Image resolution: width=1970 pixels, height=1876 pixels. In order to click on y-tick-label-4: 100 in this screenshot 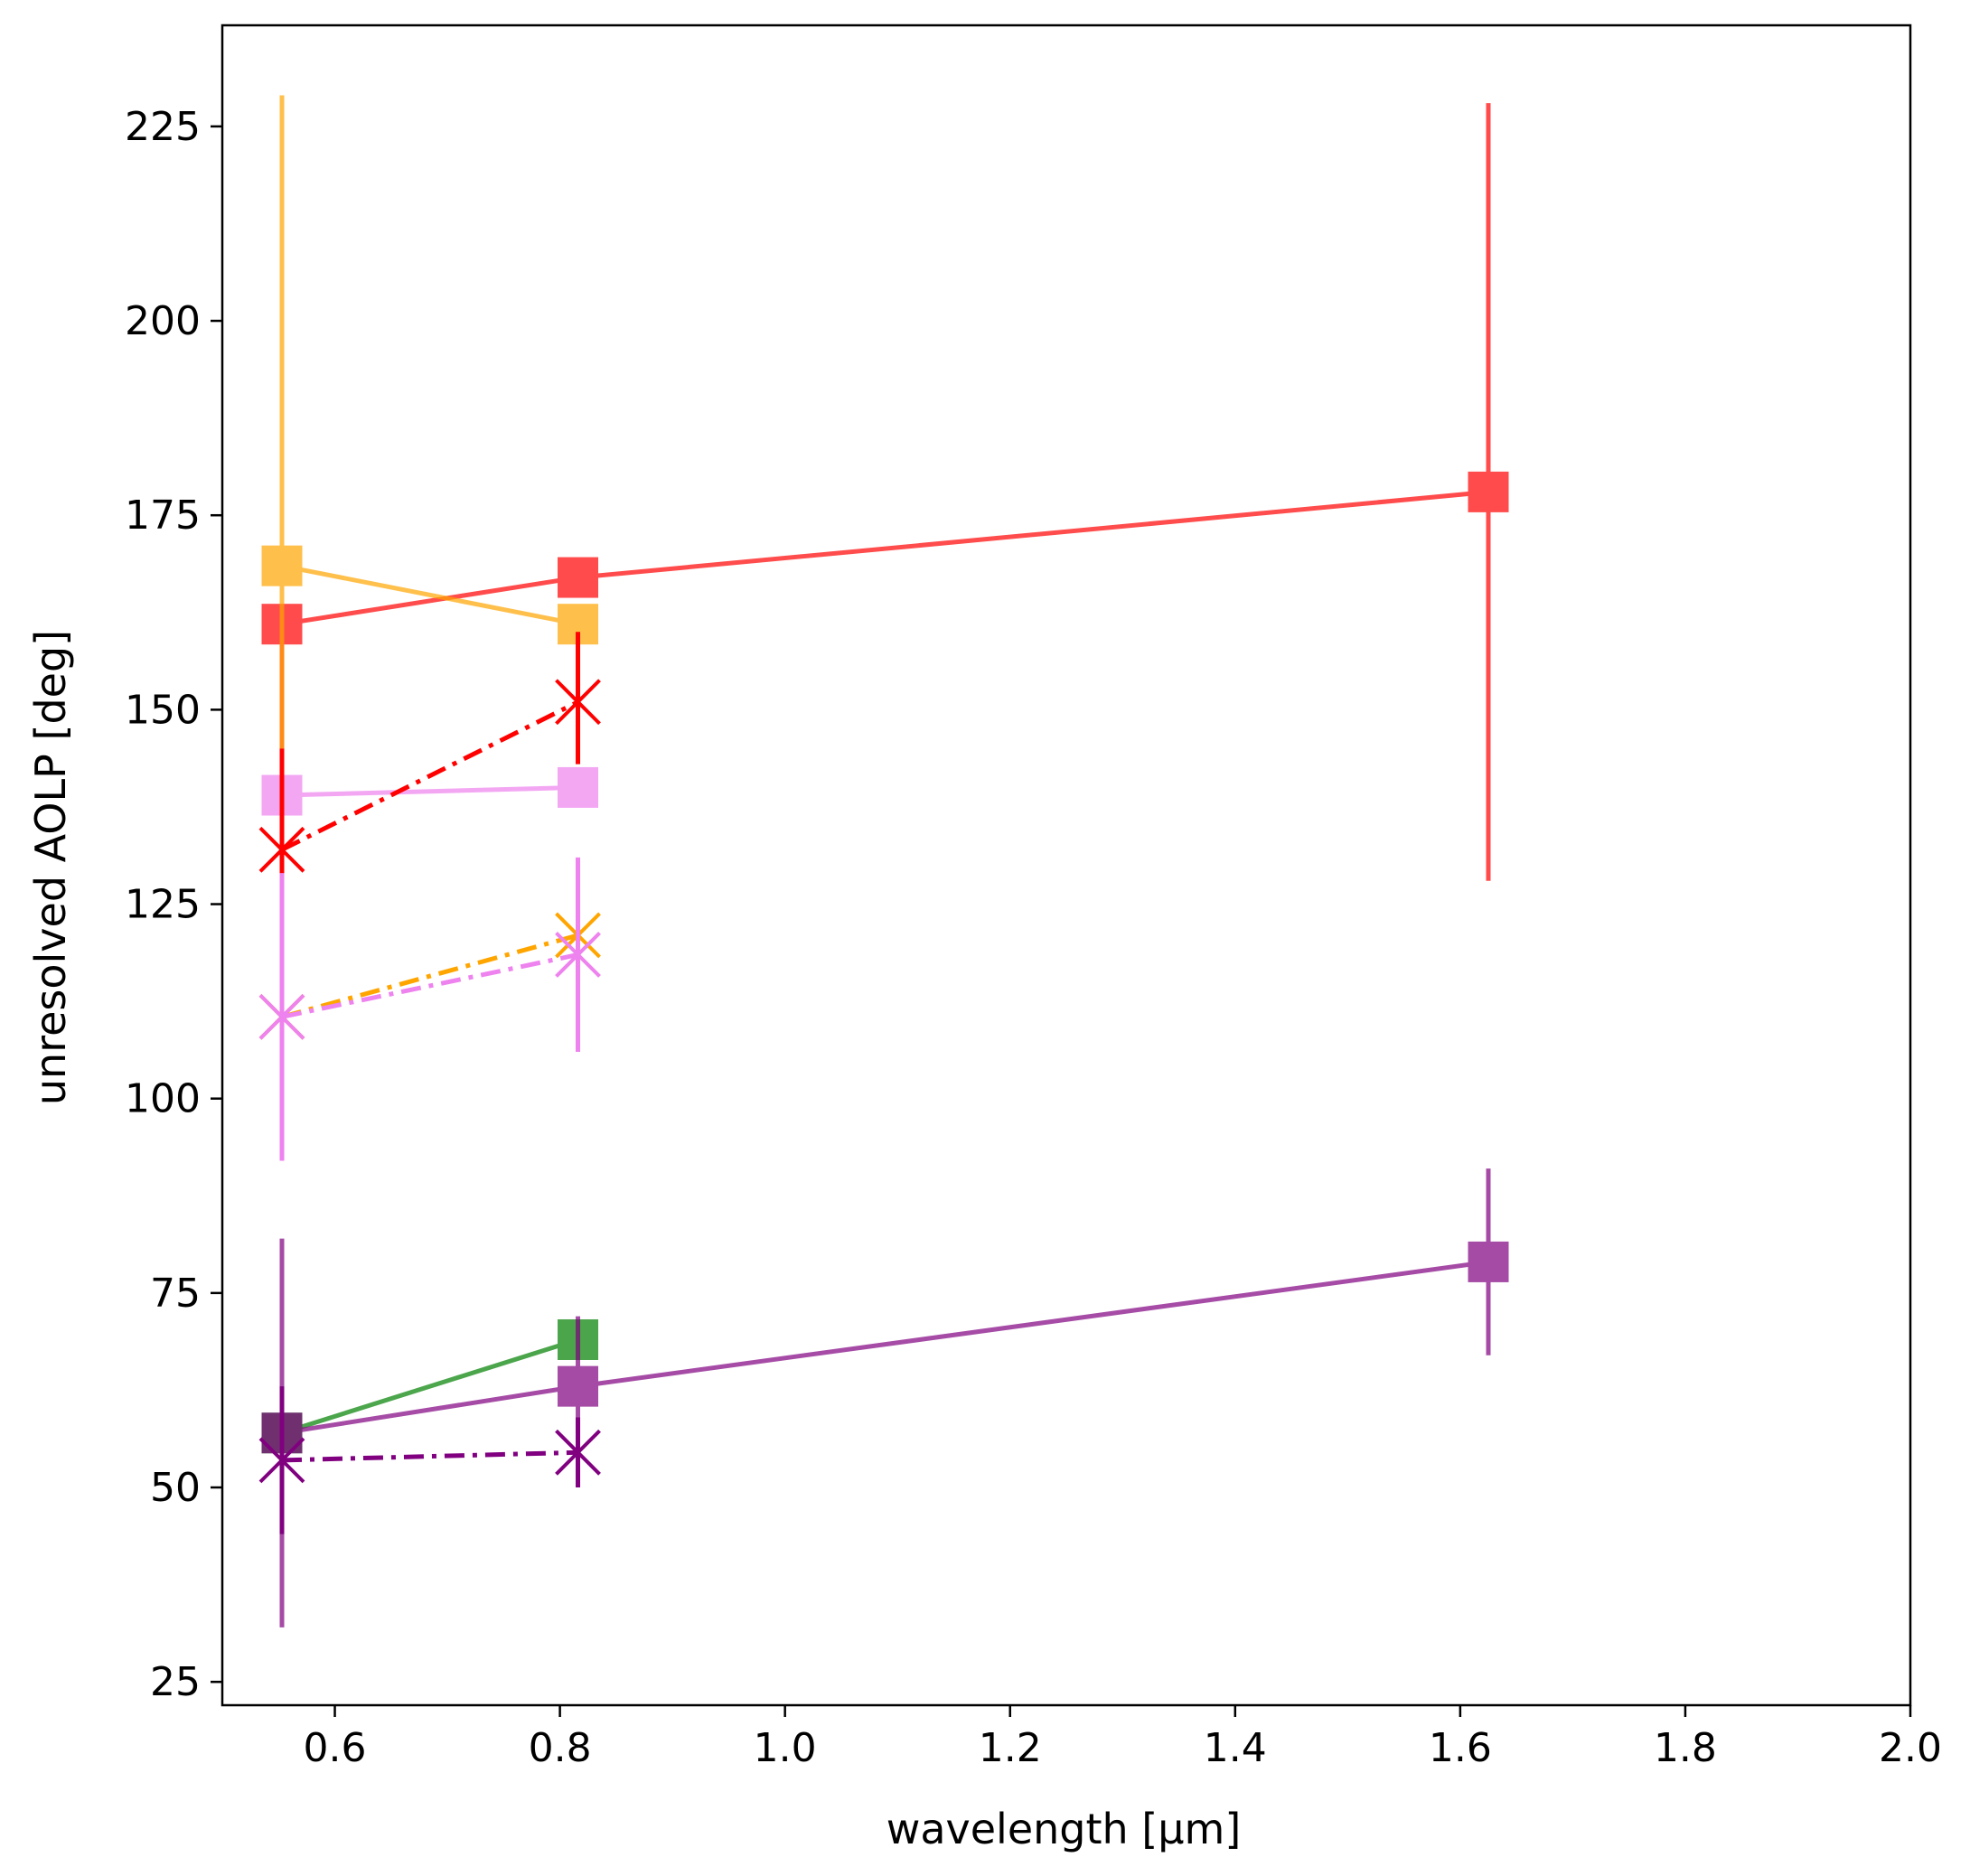, I will do `click(163, 1099)`.